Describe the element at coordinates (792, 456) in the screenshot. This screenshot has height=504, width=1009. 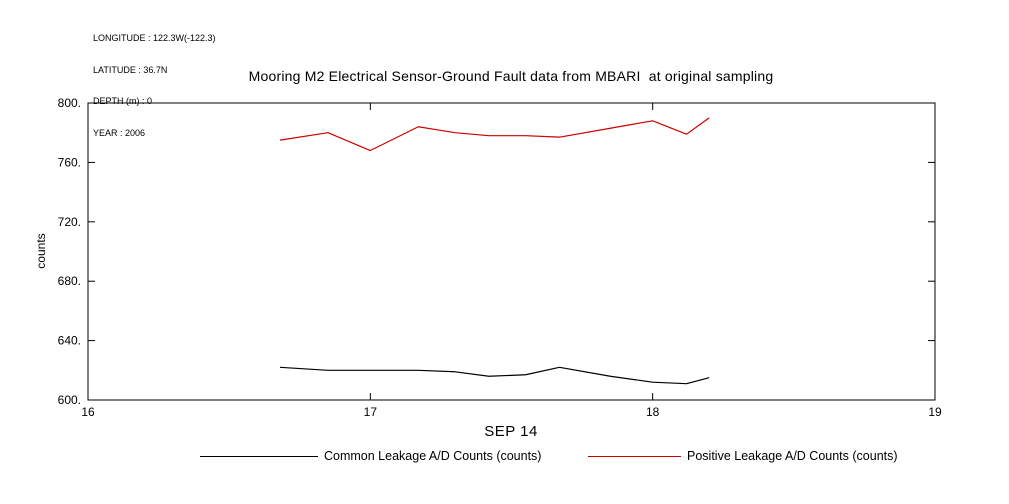
I see `legend-label-positive-leakage: Positive Leakage A/D Counts (counts)` at that location.